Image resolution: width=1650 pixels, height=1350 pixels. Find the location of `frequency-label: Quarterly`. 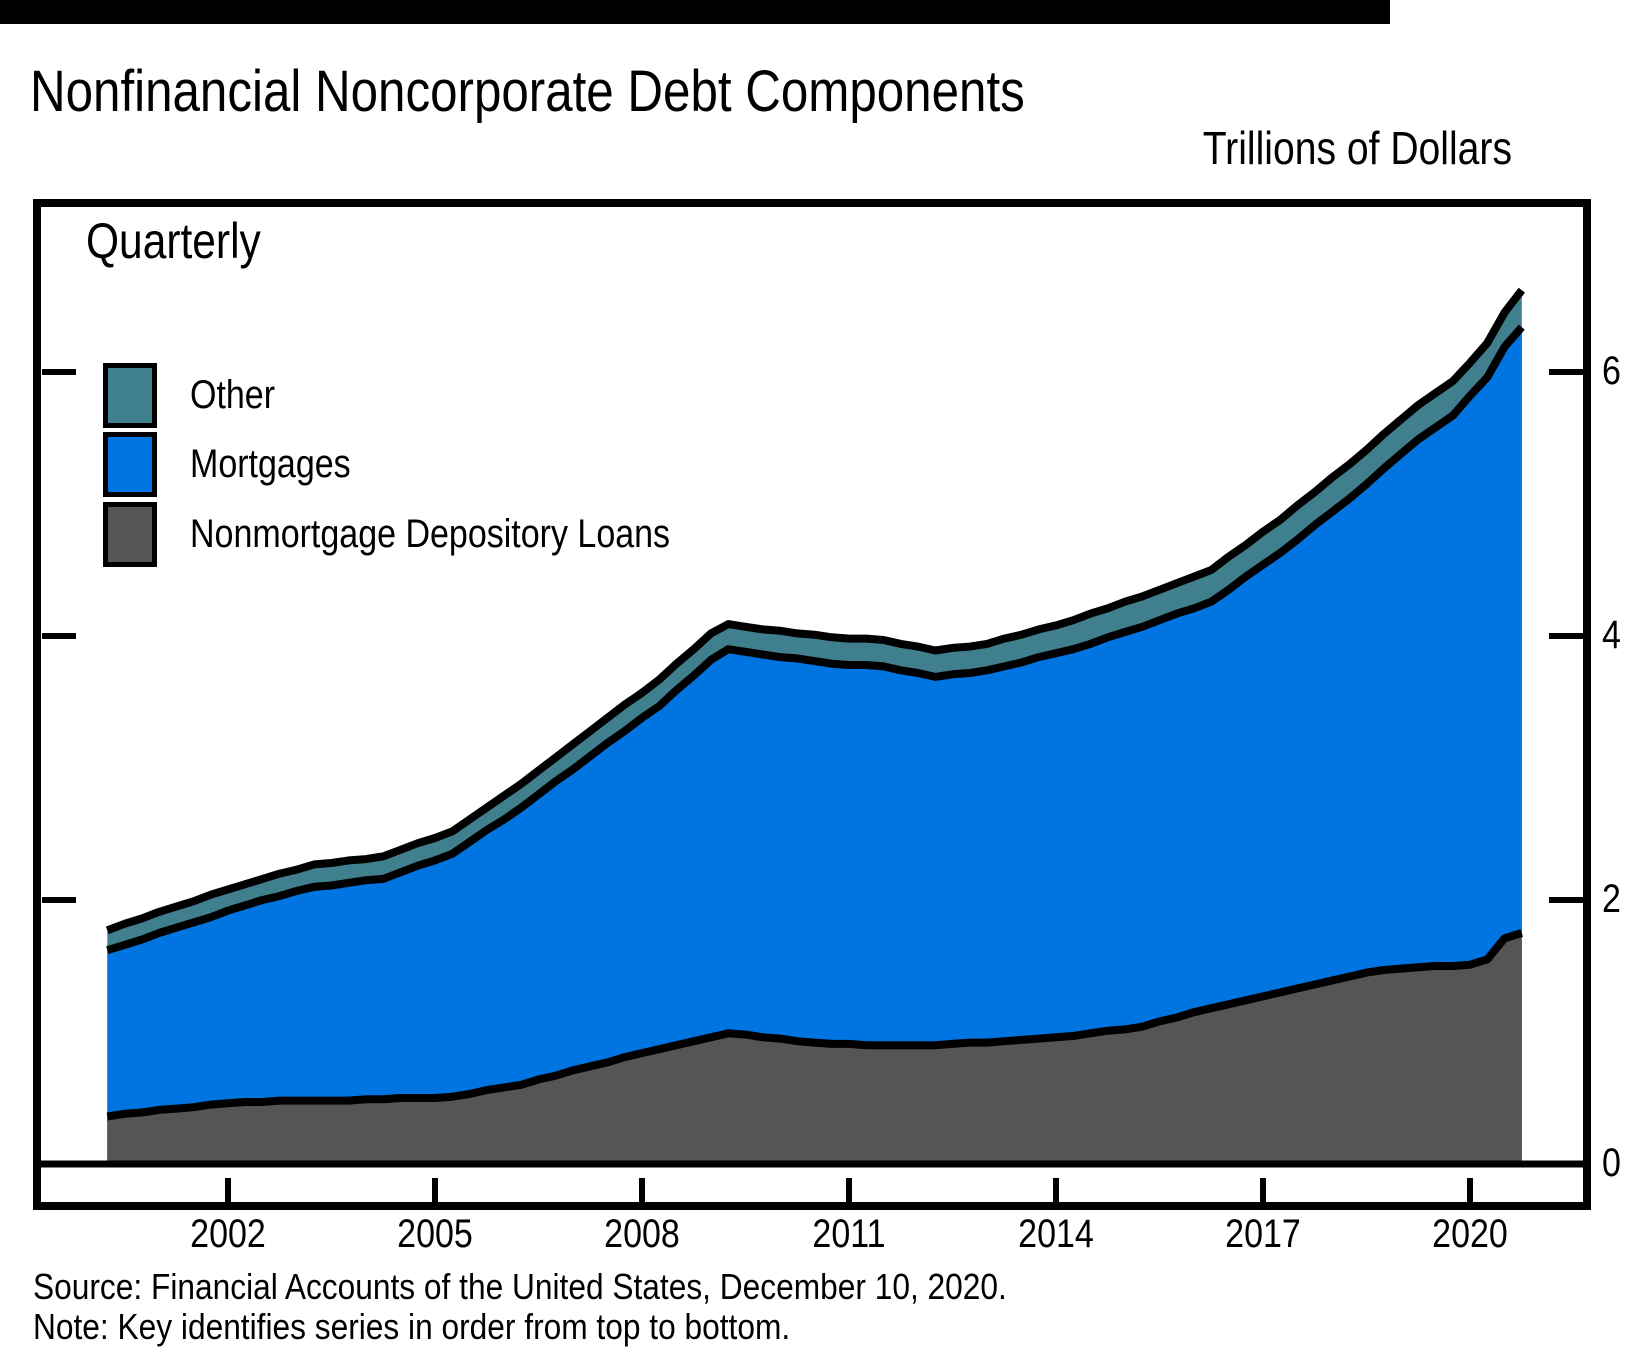

frequency-label: Quarterly is located at coordinates (173, 241).